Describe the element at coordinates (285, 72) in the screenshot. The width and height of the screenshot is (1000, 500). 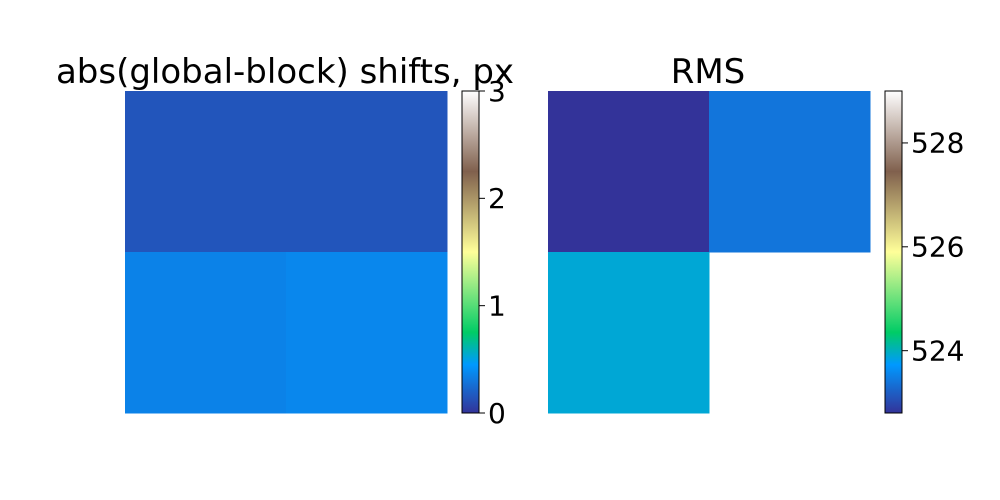
I see `shifts-title: abs(global-block) shifts, px` at that location.